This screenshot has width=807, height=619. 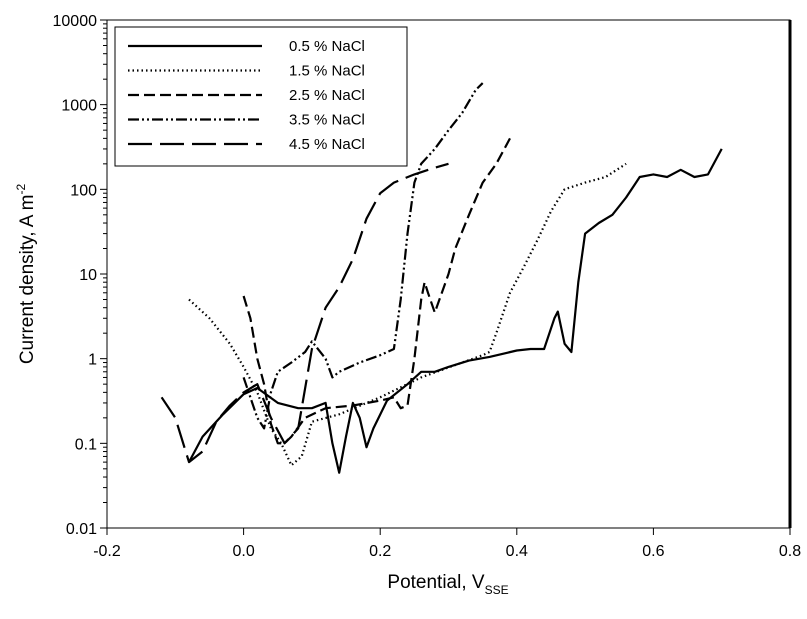 What do you see at coordinates (243, 551) in the screenshot?
I see `x-tick-label: 0.0` at bounding box center [243, 551].